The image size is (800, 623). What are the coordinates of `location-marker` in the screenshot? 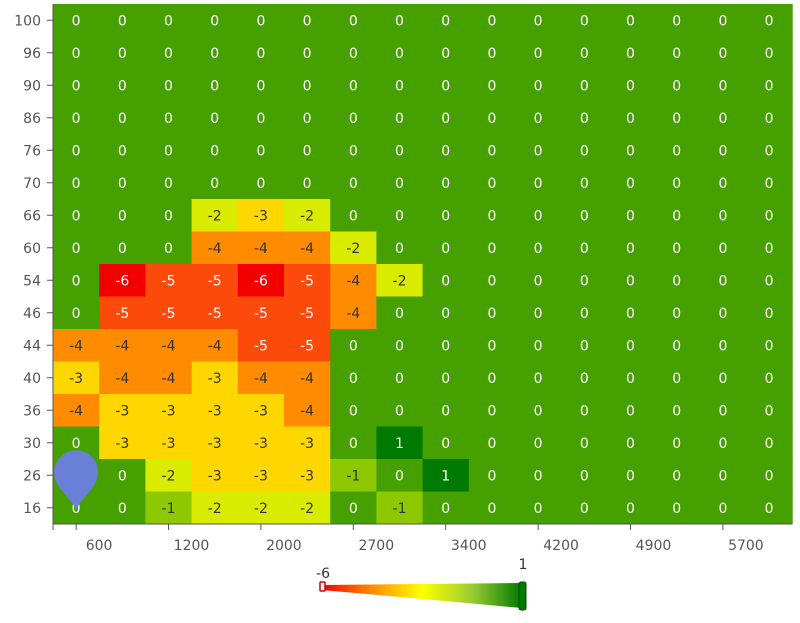 It's located at (76, 480).